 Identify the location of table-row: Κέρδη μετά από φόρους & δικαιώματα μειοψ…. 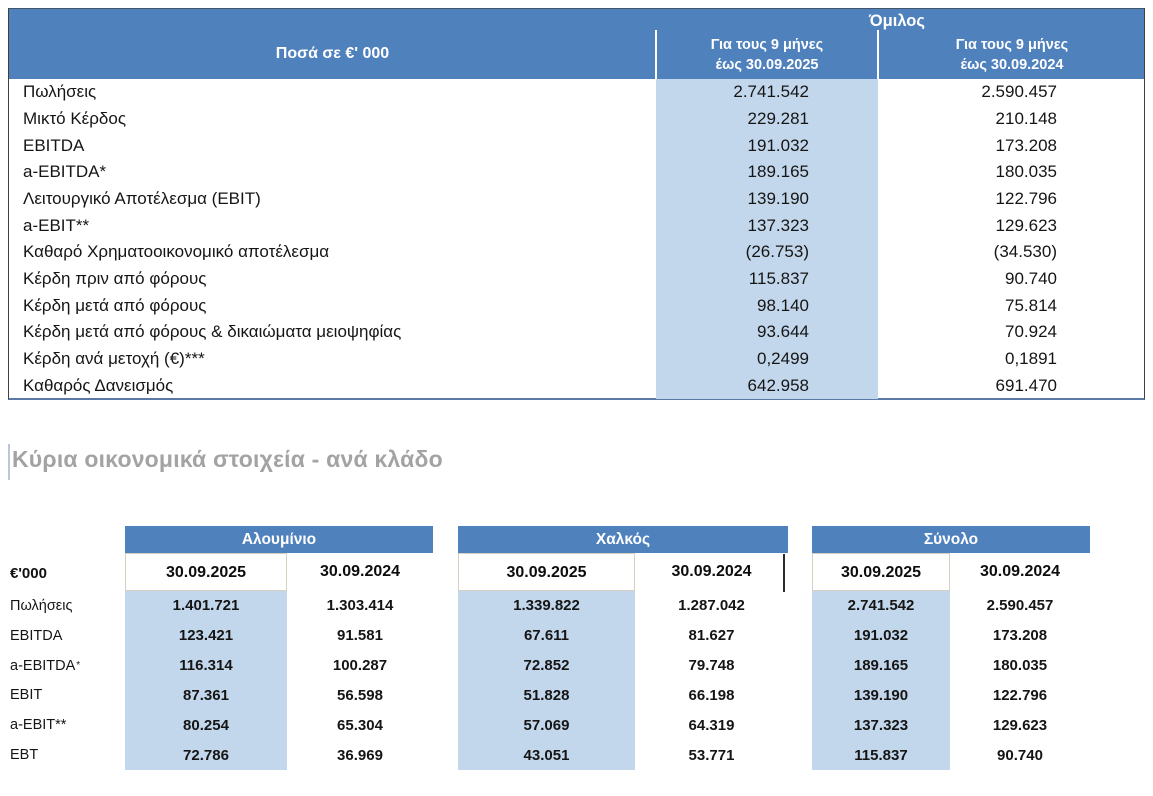
(576, 332).